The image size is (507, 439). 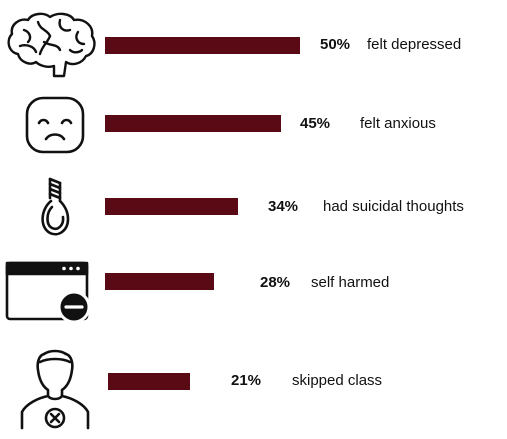 What do you see at coordinates (51, 45) in the screenshot?
I see `brain-icon` at bounding box center [51, 45].